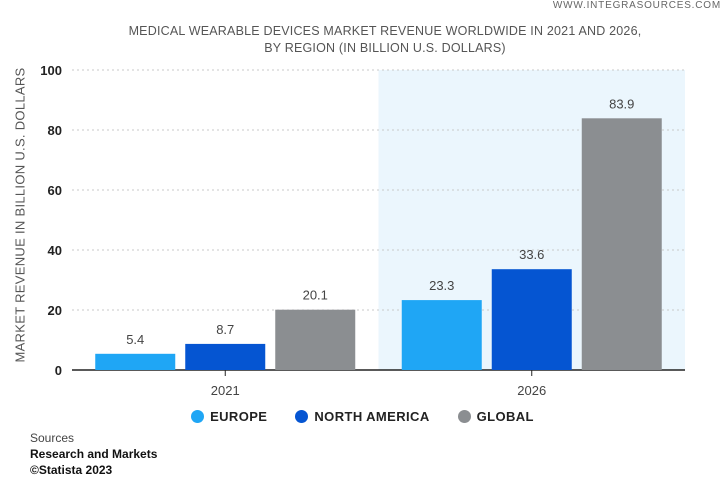  Describe the element at coordinates (531, 254) in the screenshot. I see `data-label: 33.6` at that location.